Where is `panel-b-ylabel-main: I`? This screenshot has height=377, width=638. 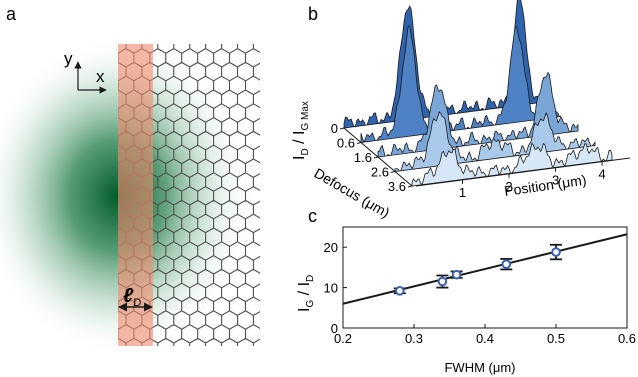 panel-b-ylabel-main: I is located at coordinates (299, 158).